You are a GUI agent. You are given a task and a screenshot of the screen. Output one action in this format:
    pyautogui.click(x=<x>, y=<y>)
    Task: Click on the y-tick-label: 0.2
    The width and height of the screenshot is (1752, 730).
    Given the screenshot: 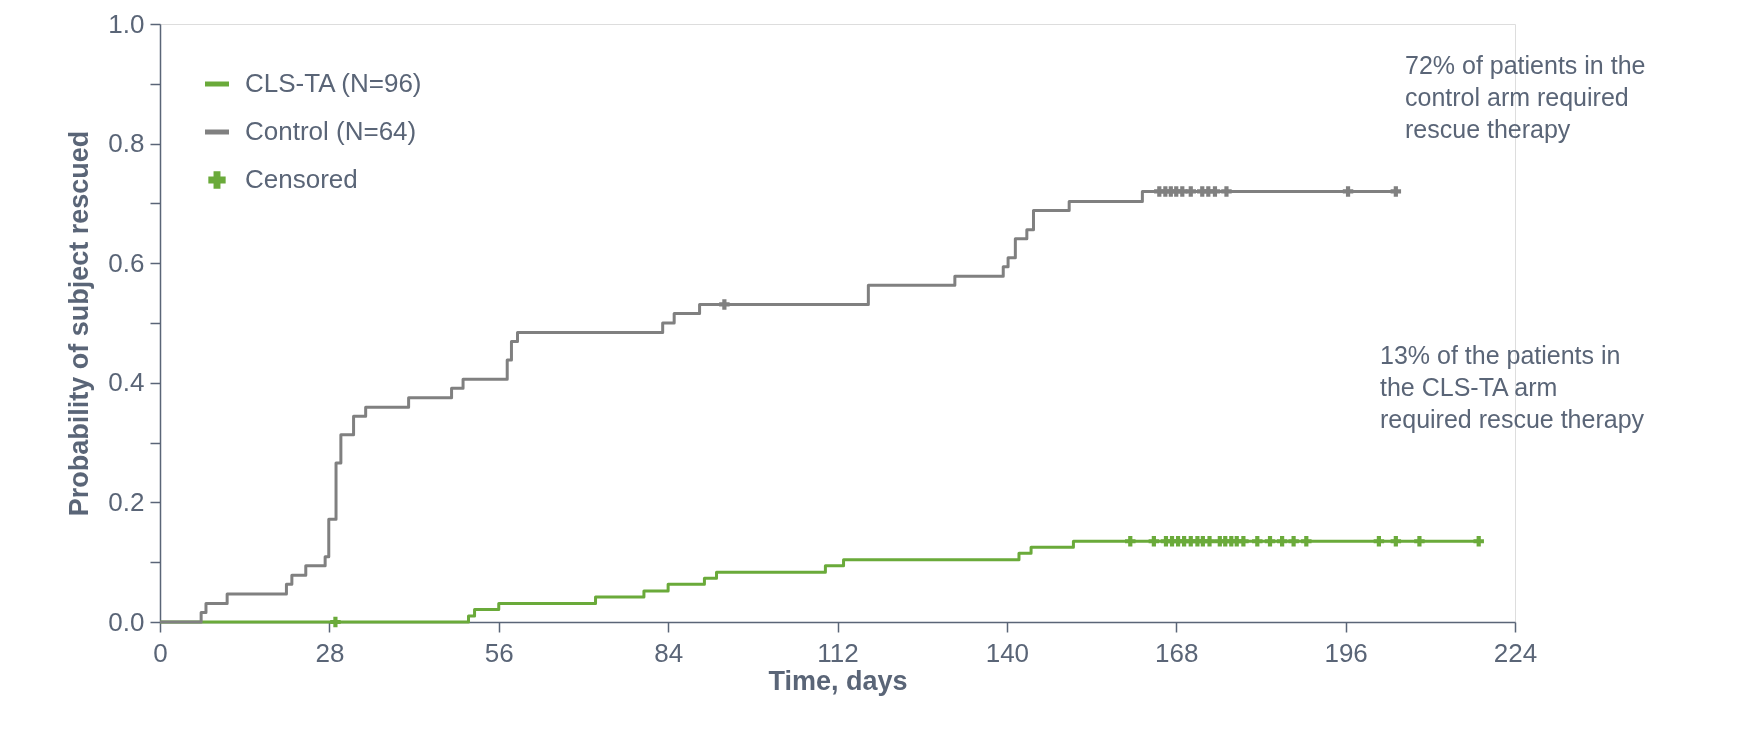 What is the action you would take?
    pyautogui.click(x=126, y=501)
    